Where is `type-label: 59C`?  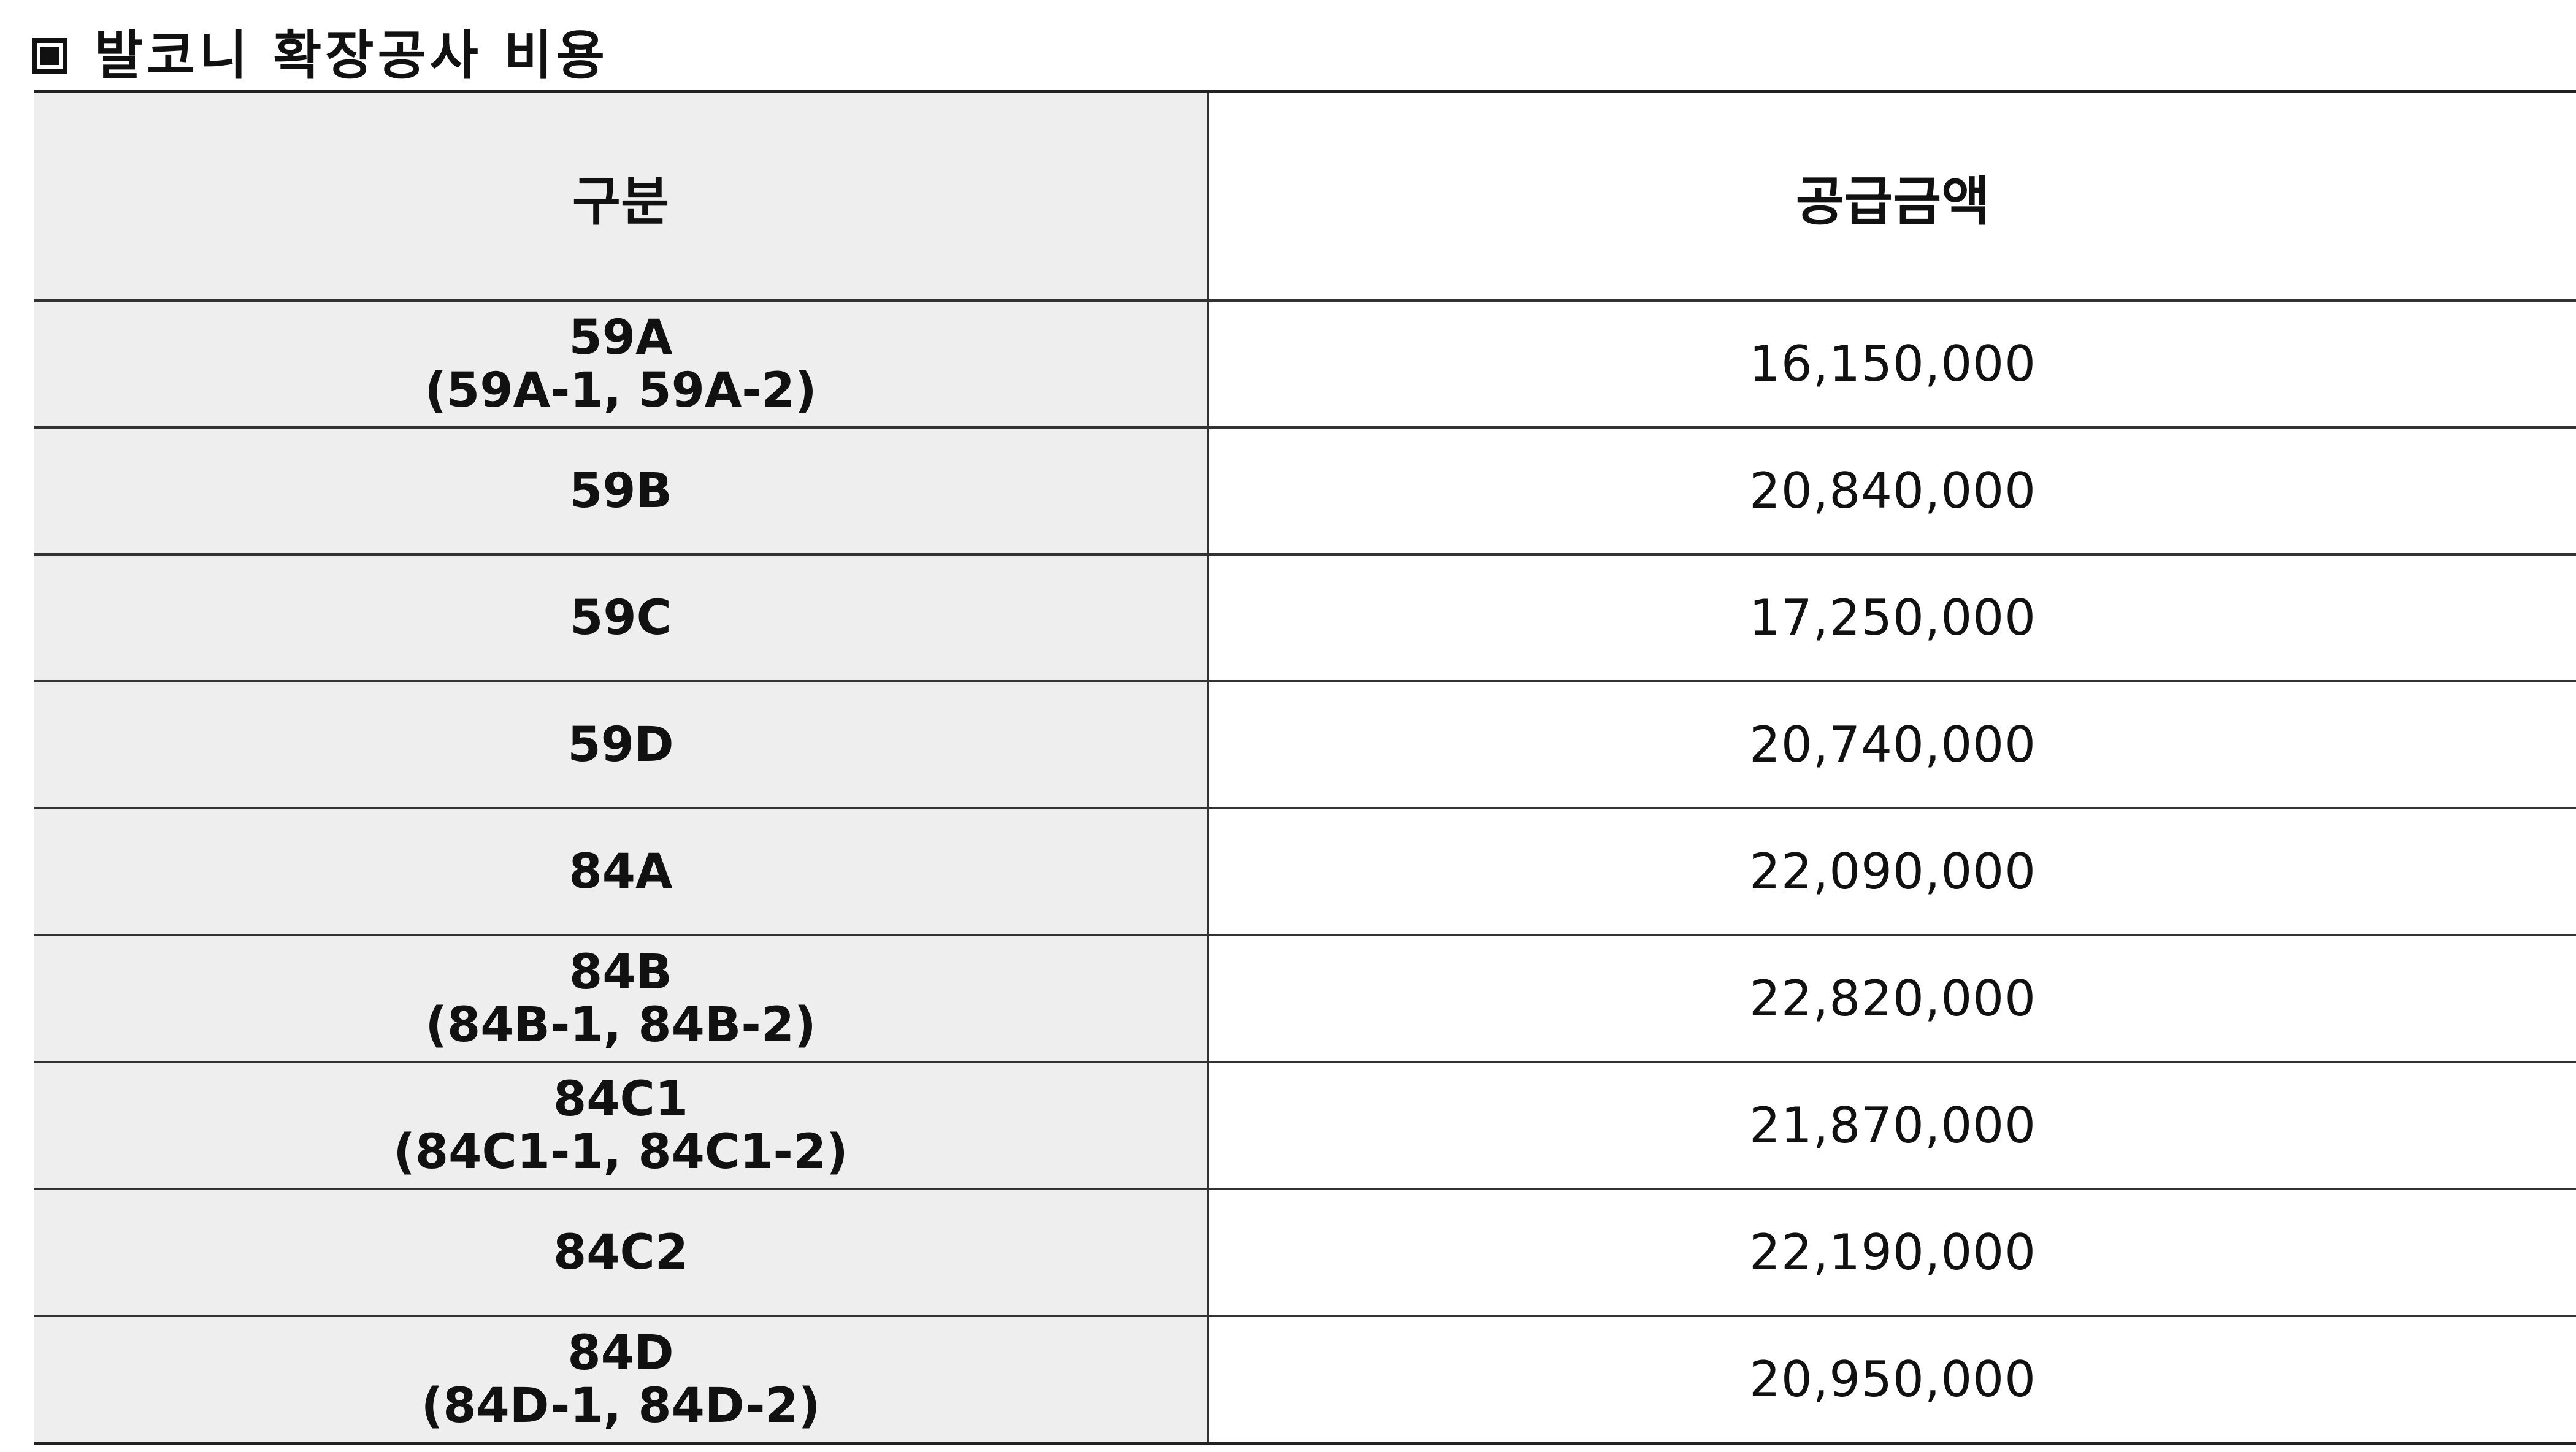 type-label: 59C is located at coordinates (621, 618).